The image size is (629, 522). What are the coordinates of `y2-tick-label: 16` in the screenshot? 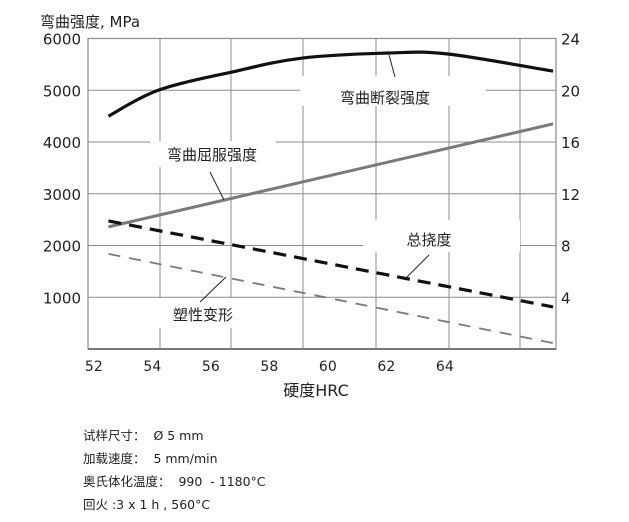 It's located at (570, 143).